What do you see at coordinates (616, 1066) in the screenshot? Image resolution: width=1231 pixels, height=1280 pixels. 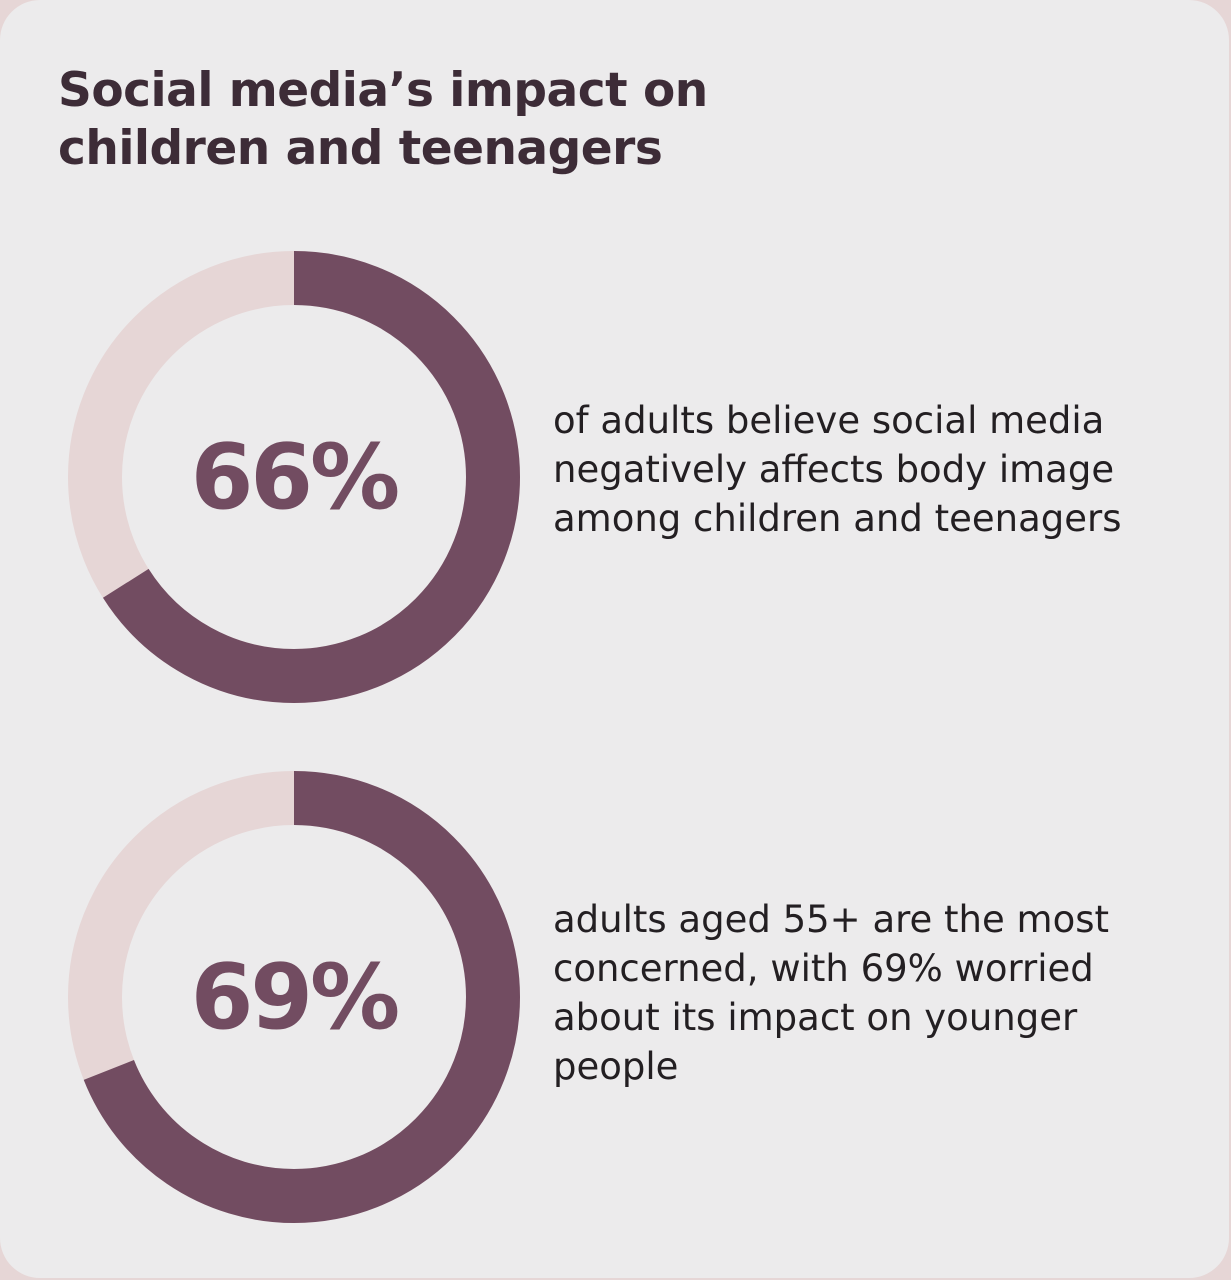 I see `desc-line: people` at bounding box center [616, 1066].